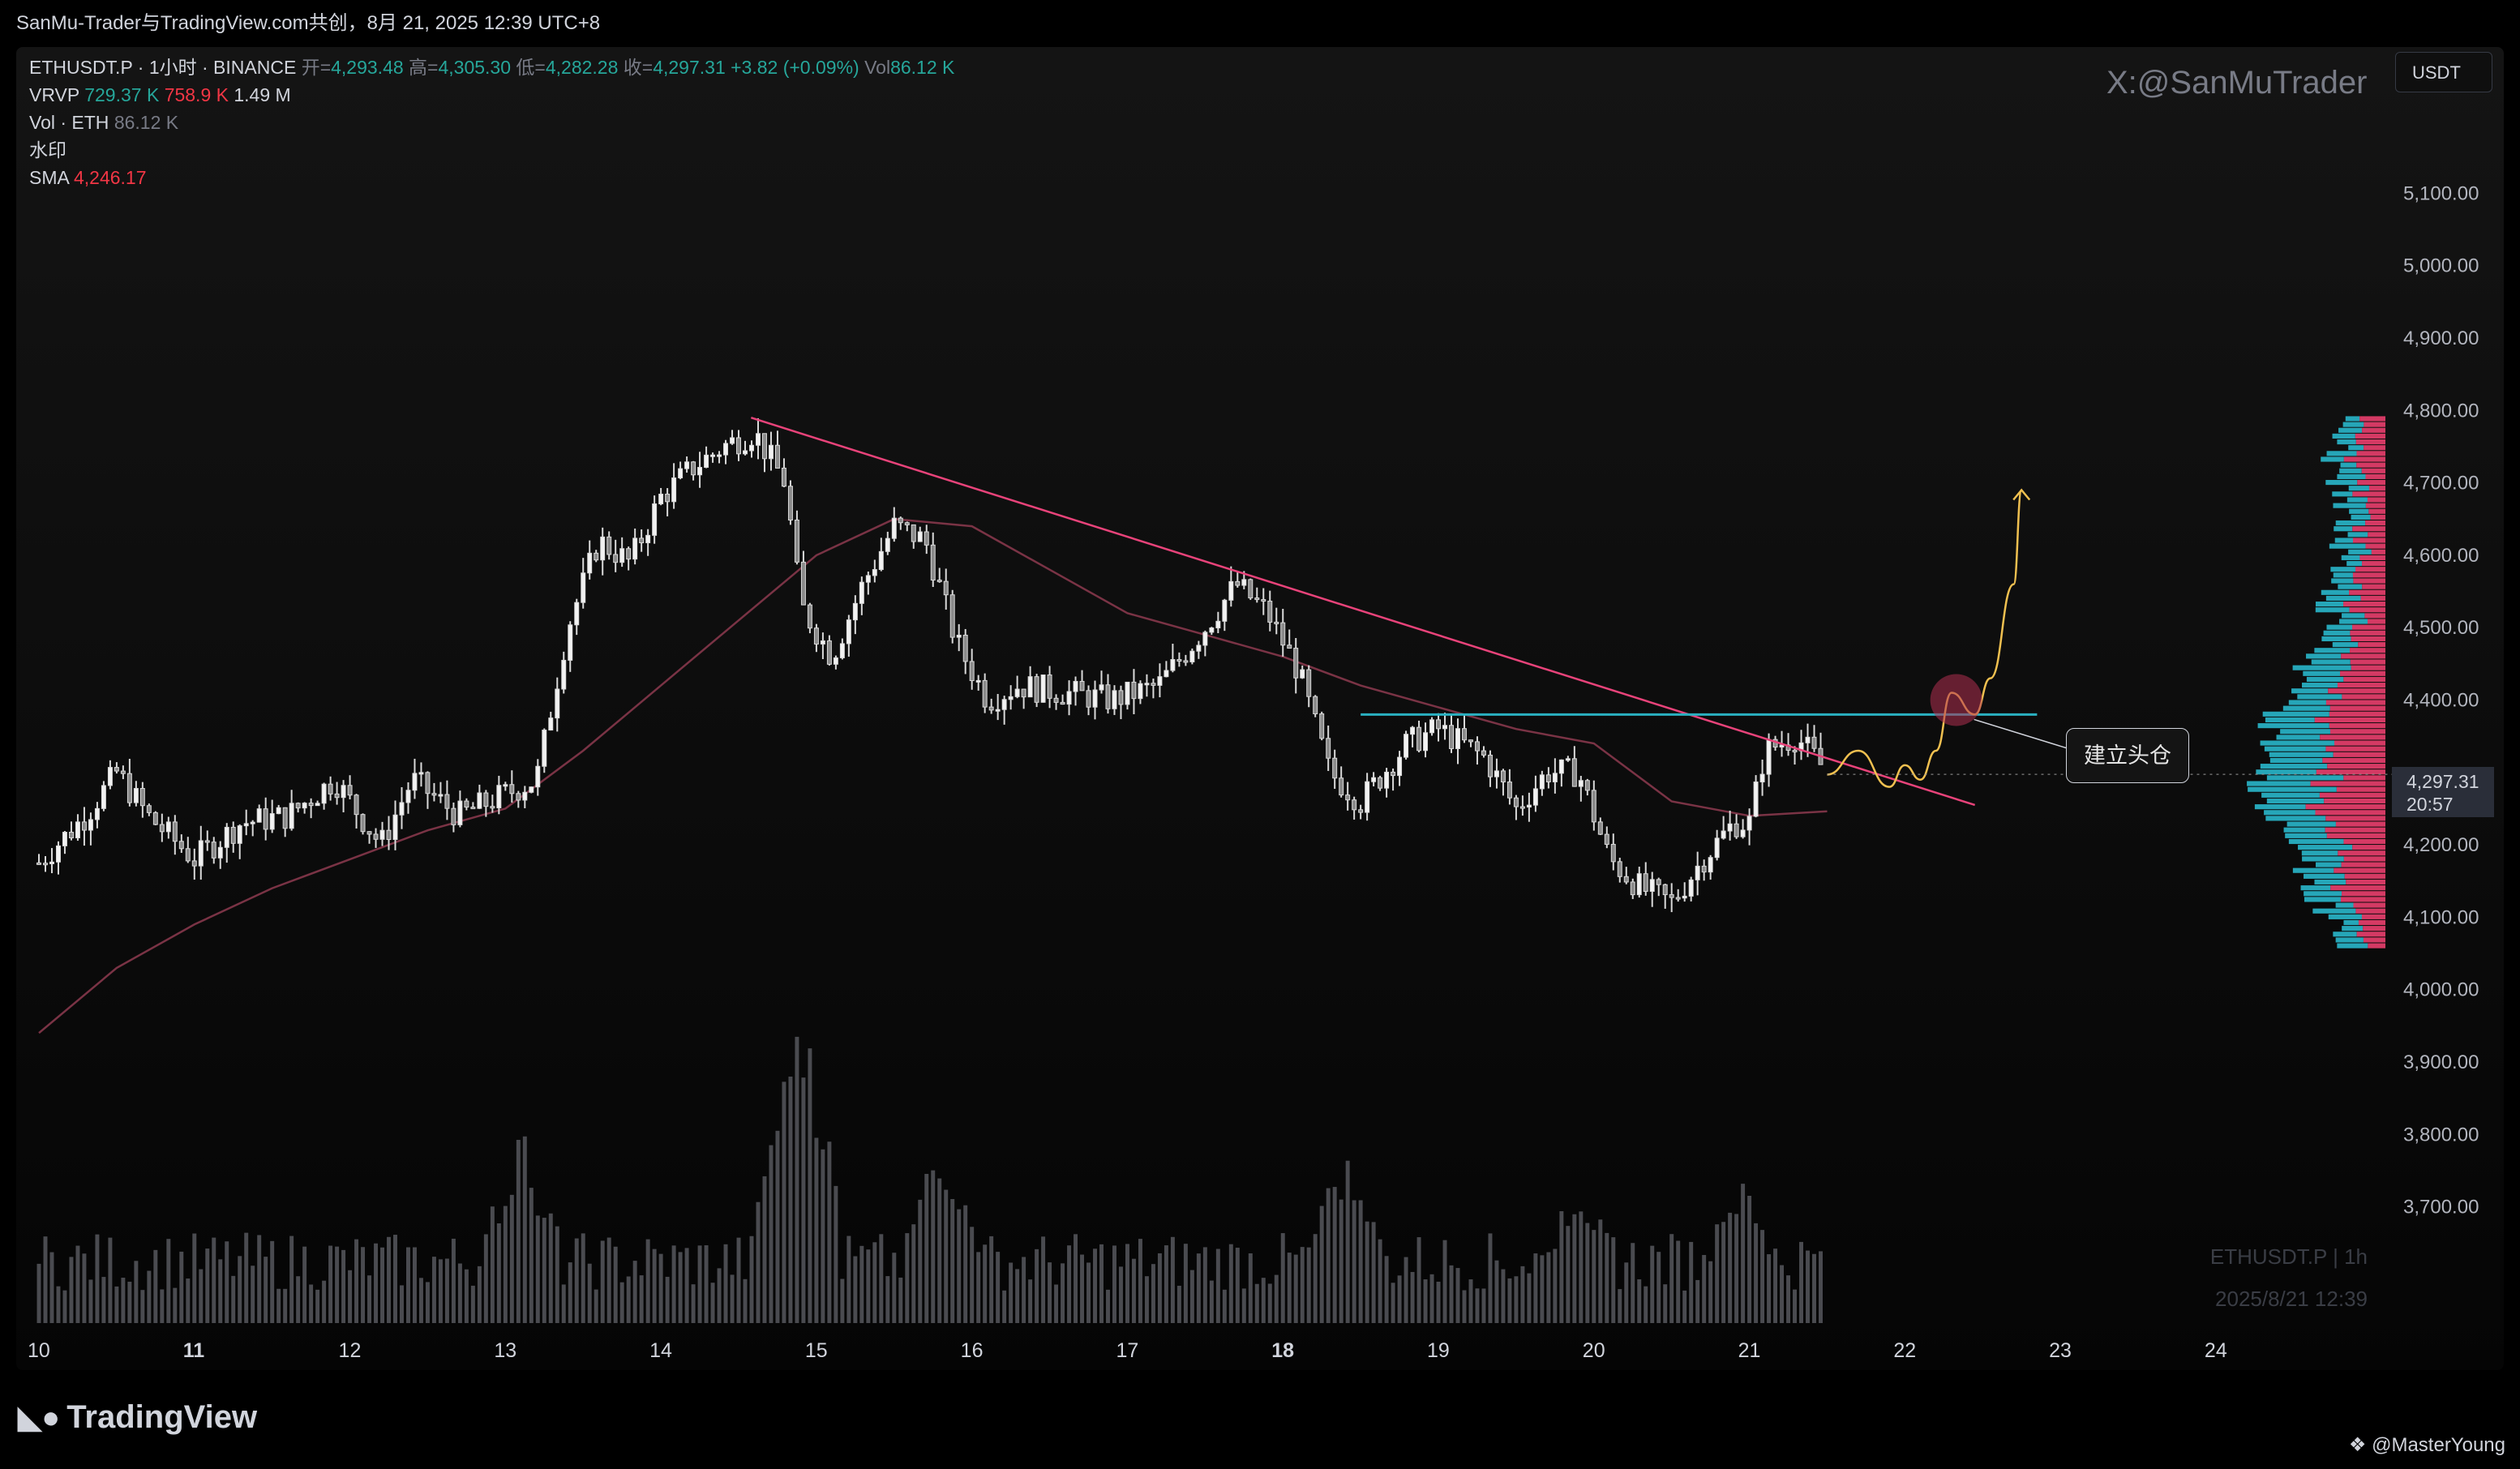 The height and width of the screenshot is (1469, 2520). Describe the element at coordinates (2216, 1350) in the screenshot. I see `time-axis-tick: 24` at that location.